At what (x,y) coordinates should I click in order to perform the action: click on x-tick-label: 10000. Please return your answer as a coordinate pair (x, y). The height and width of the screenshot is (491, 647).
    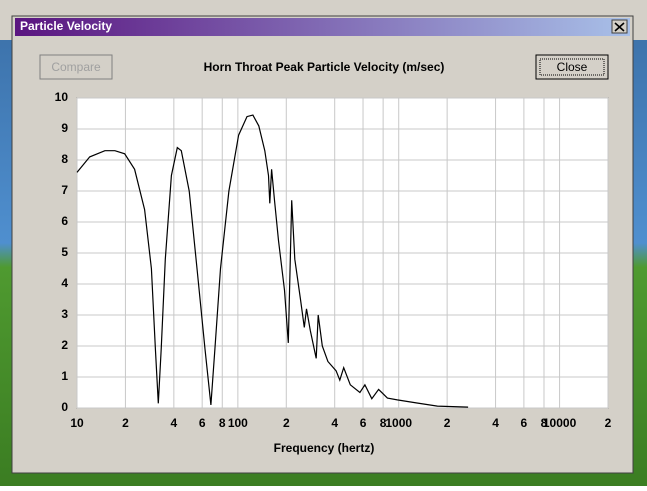
    Looking at the image, I should click on (560, 423).